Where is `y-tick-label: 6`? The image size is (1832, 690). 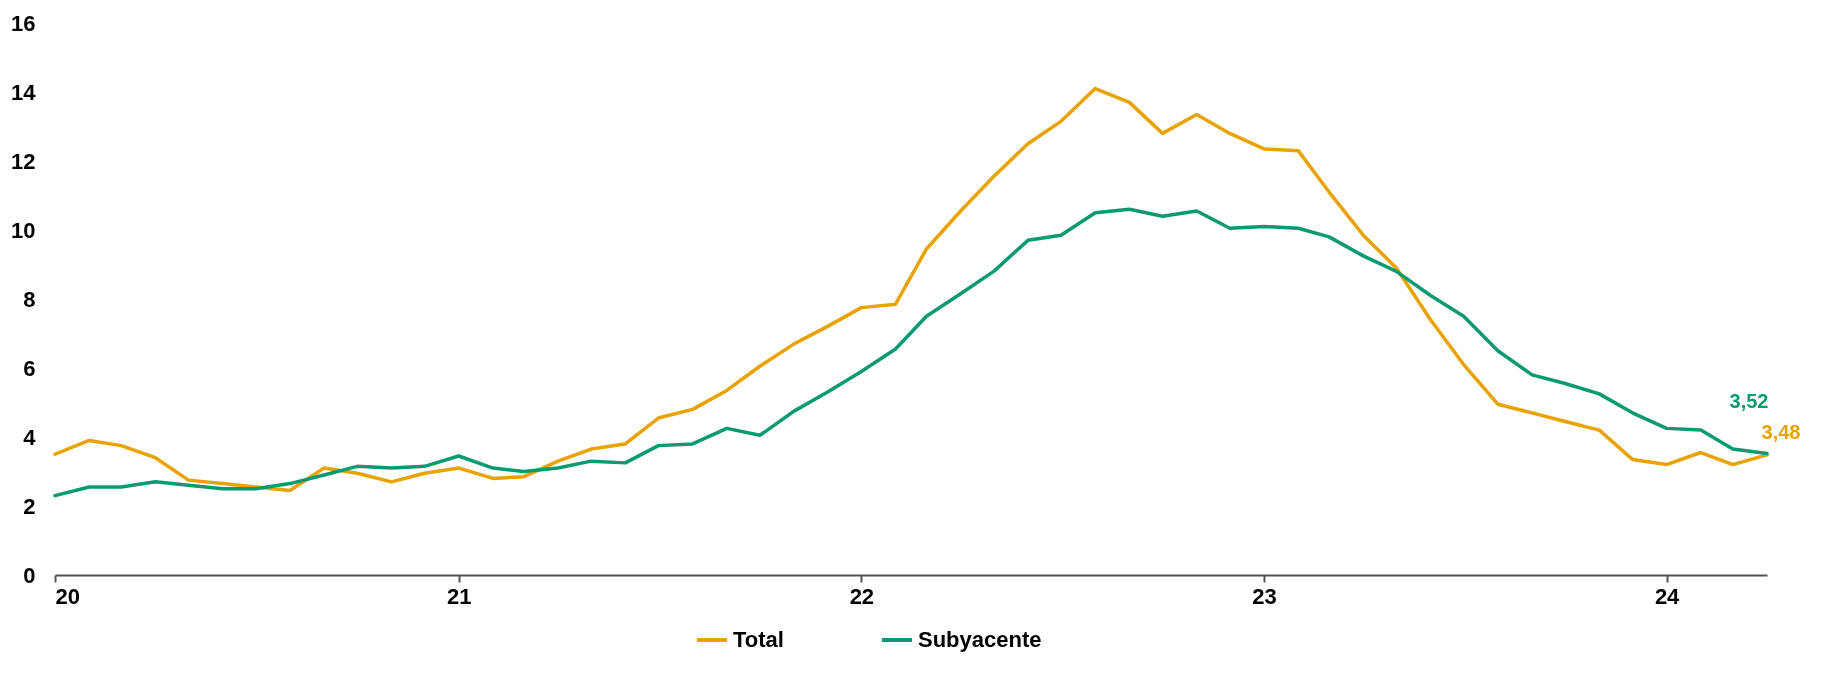 y-tick-label: 6 is located at coordinates (29, 368).